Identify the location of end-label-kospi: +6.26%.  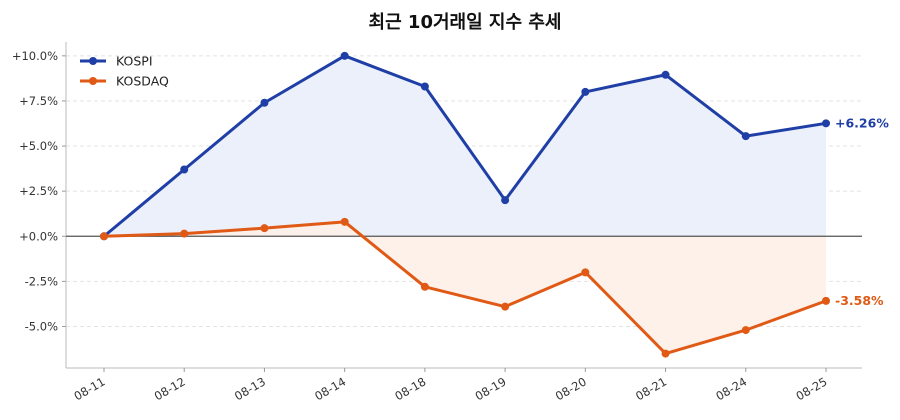
(862, 122).